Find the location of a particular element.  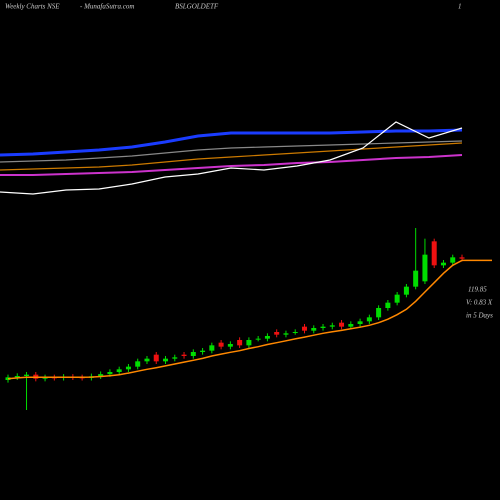

page-label: 1 is located at coordinates (460, 7).